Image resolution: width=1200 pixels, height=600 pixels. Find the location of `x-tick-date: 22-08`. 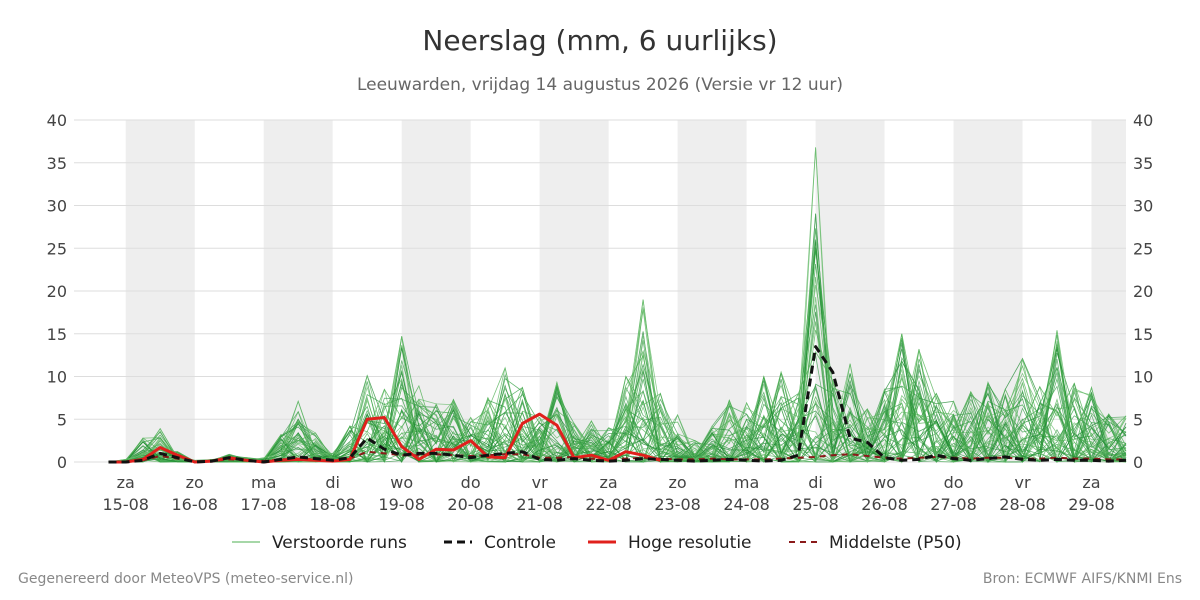

x-tick-date: 22-08 is located at coordinates (608, 504).